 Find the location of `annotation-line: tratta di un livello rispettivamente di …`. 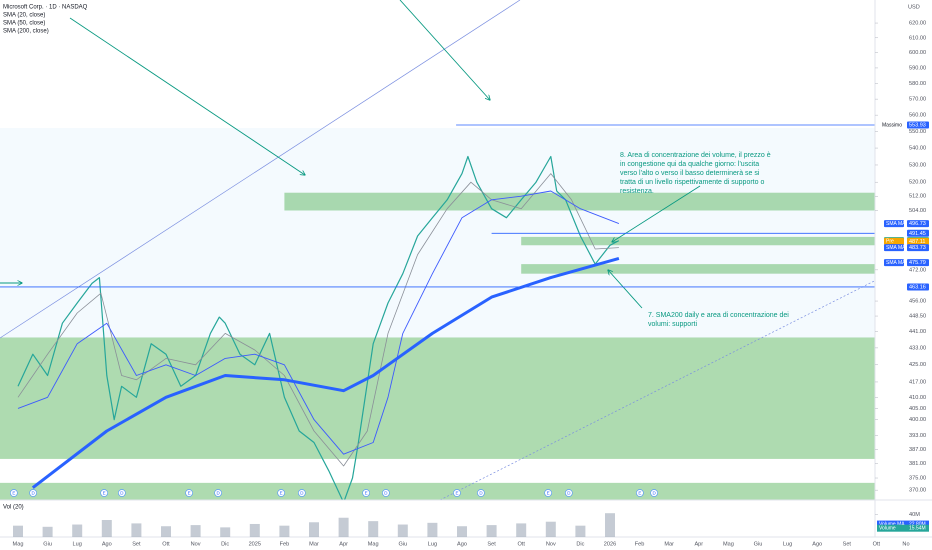

annotation-line: tratta di un livello rispettivamente di … is located at coordinates (692, 182).